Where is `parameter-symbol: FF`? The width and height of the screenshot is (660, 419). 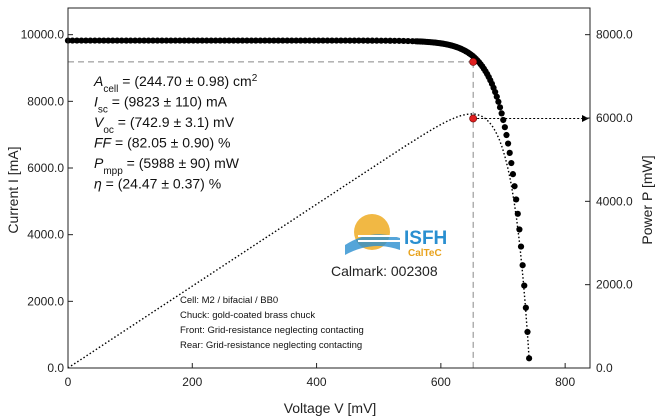
parameter-symbol: FF is located at coordinates (103, 143).